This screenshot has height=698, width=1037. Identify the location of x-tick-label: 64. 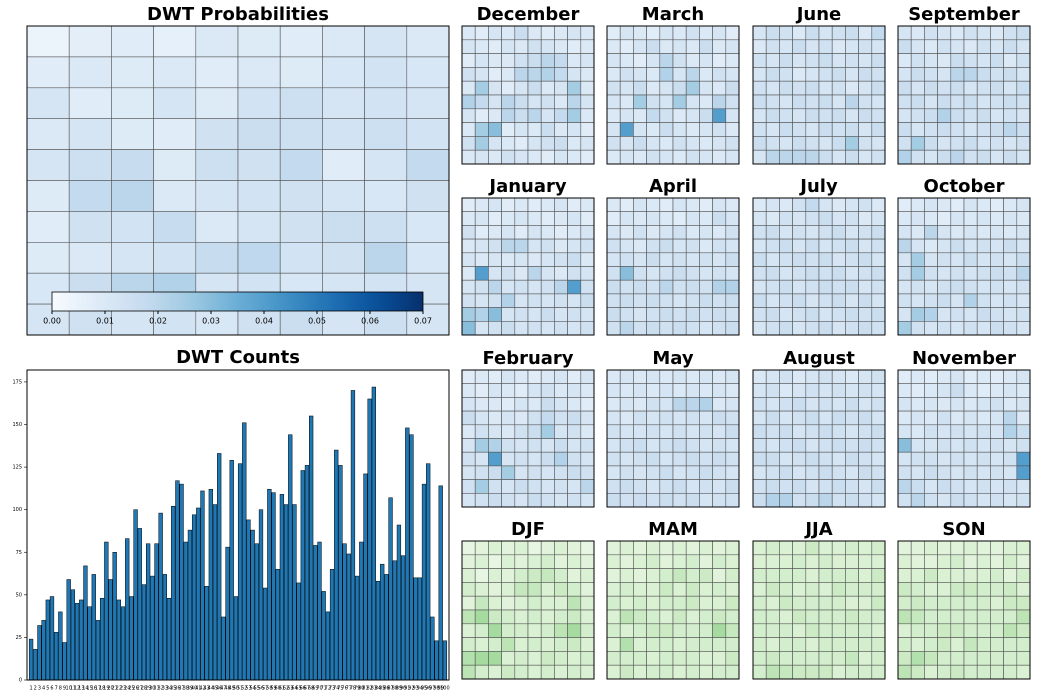
(294, 689).